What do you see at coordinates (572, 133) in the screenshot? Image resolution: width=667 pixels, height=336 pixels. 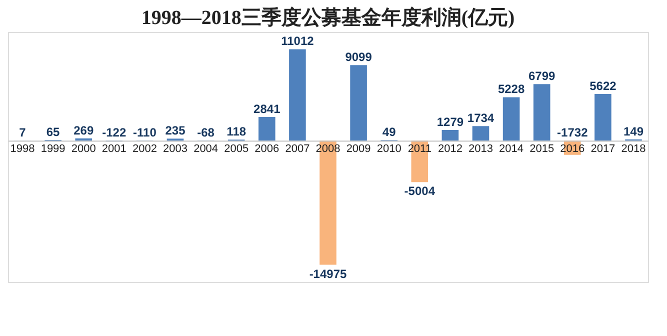 I see `data-label: -1732` at bounding box center [572, 133].